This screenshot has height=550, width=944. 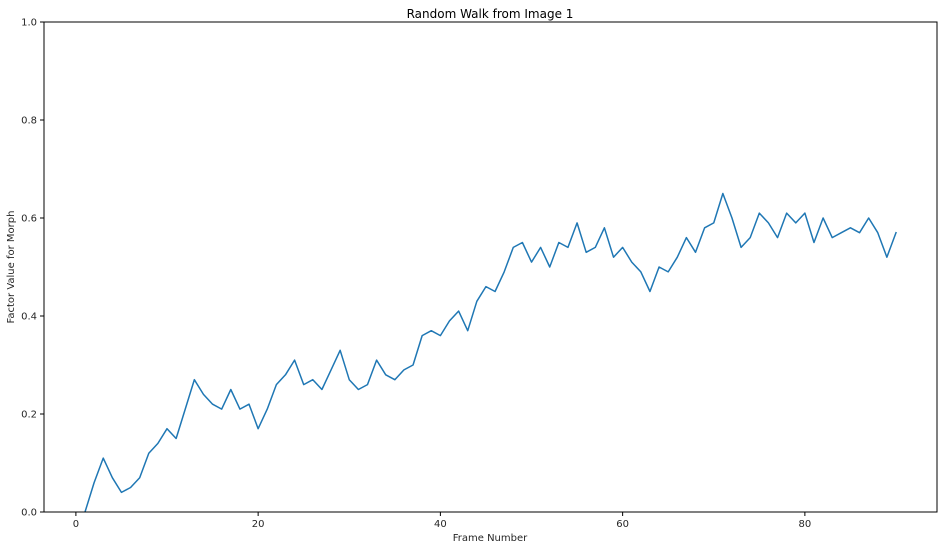 I want to click on x-axis-label: Frame Number, so click(x=490, y=538).